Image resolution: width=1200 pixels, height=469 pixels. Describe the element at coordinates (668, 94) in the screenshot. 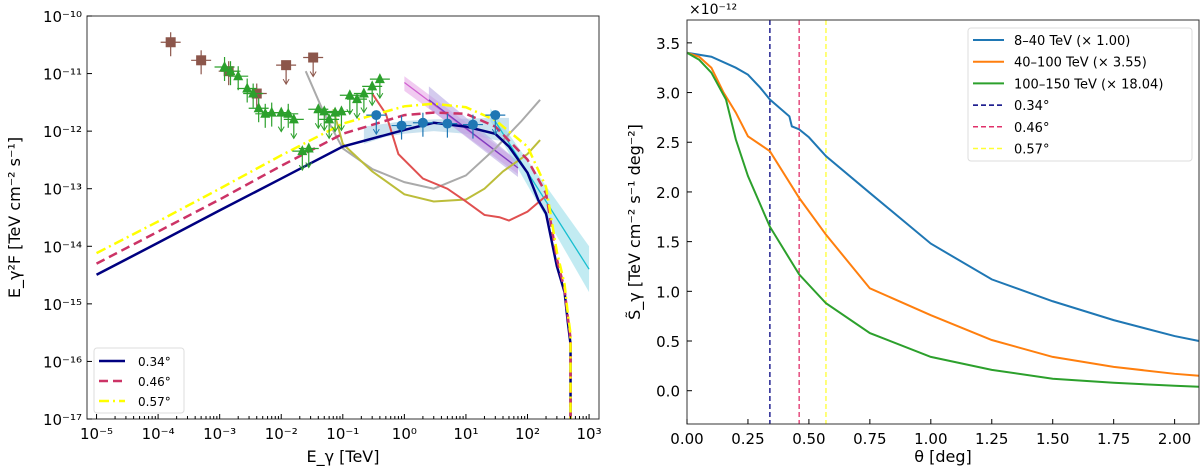

I see `y-tick-label: 3.0` at that location.